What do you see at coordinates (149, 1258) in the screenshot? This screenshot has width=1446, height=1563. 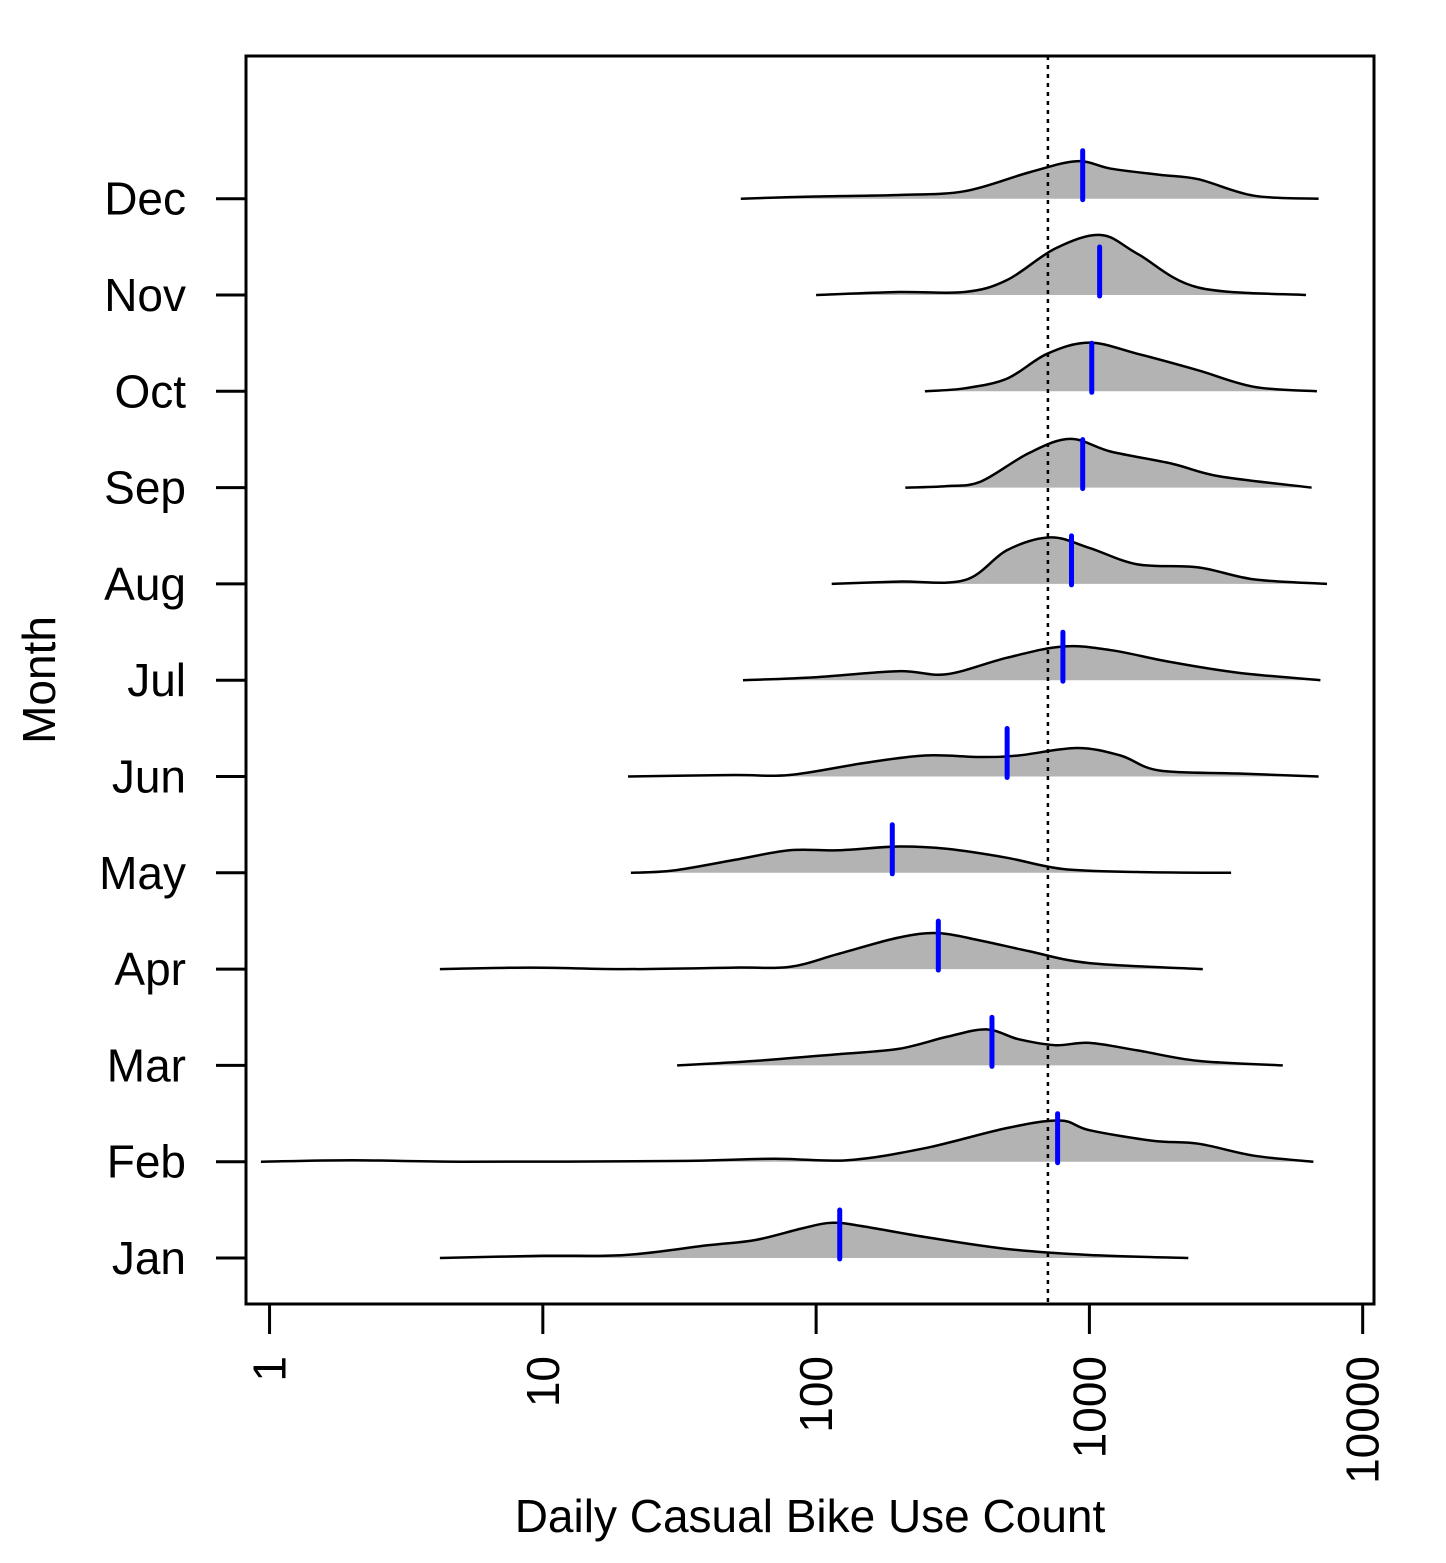 I see `y-tick-label-jan: Jan` at bounding box center [149, 1258].